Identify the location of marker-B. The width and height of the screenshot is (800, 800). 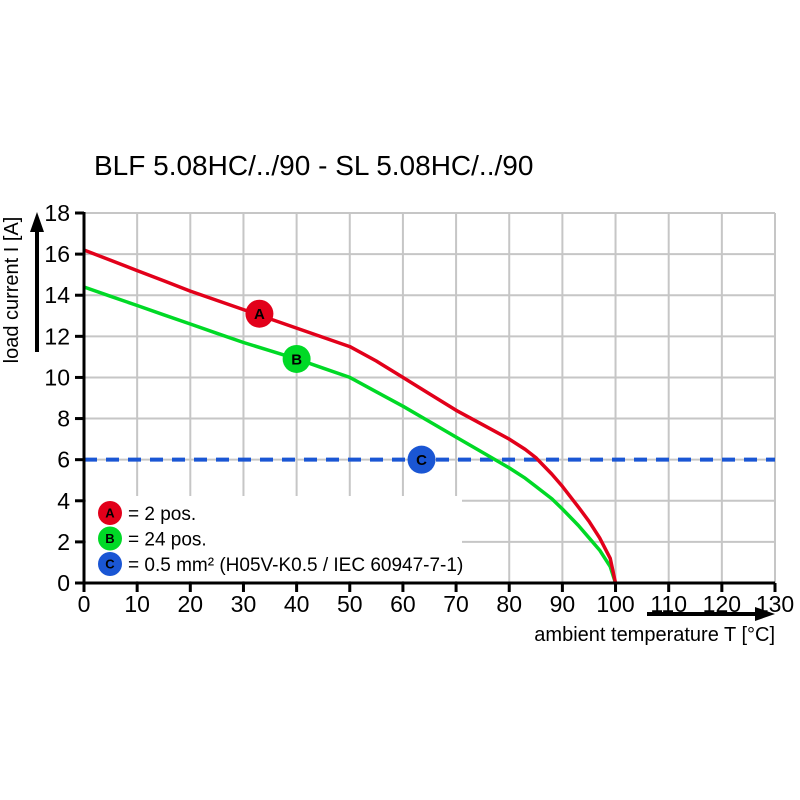
(296, 358).